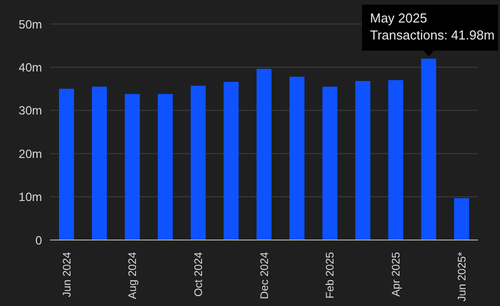 The width and height of the screenshot is (500, 306). What do you see at coordinates (396, 274) in the screenshot?
I see `x-tick-label: Apr 2025` at bounding box center [396, 274].